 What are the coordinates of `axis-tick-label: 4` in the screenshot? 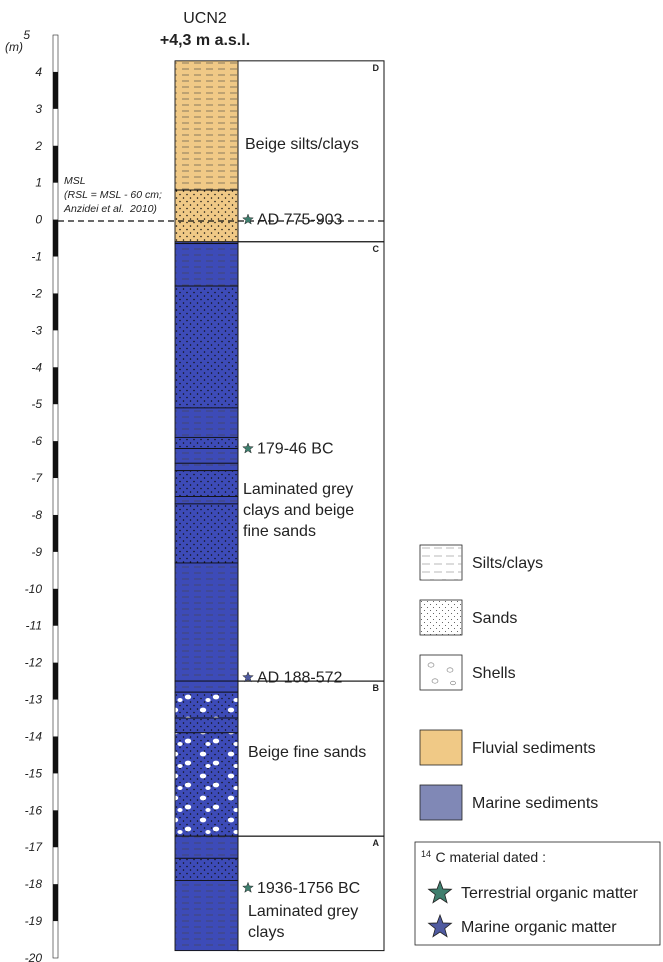 It's located at (38, 72).